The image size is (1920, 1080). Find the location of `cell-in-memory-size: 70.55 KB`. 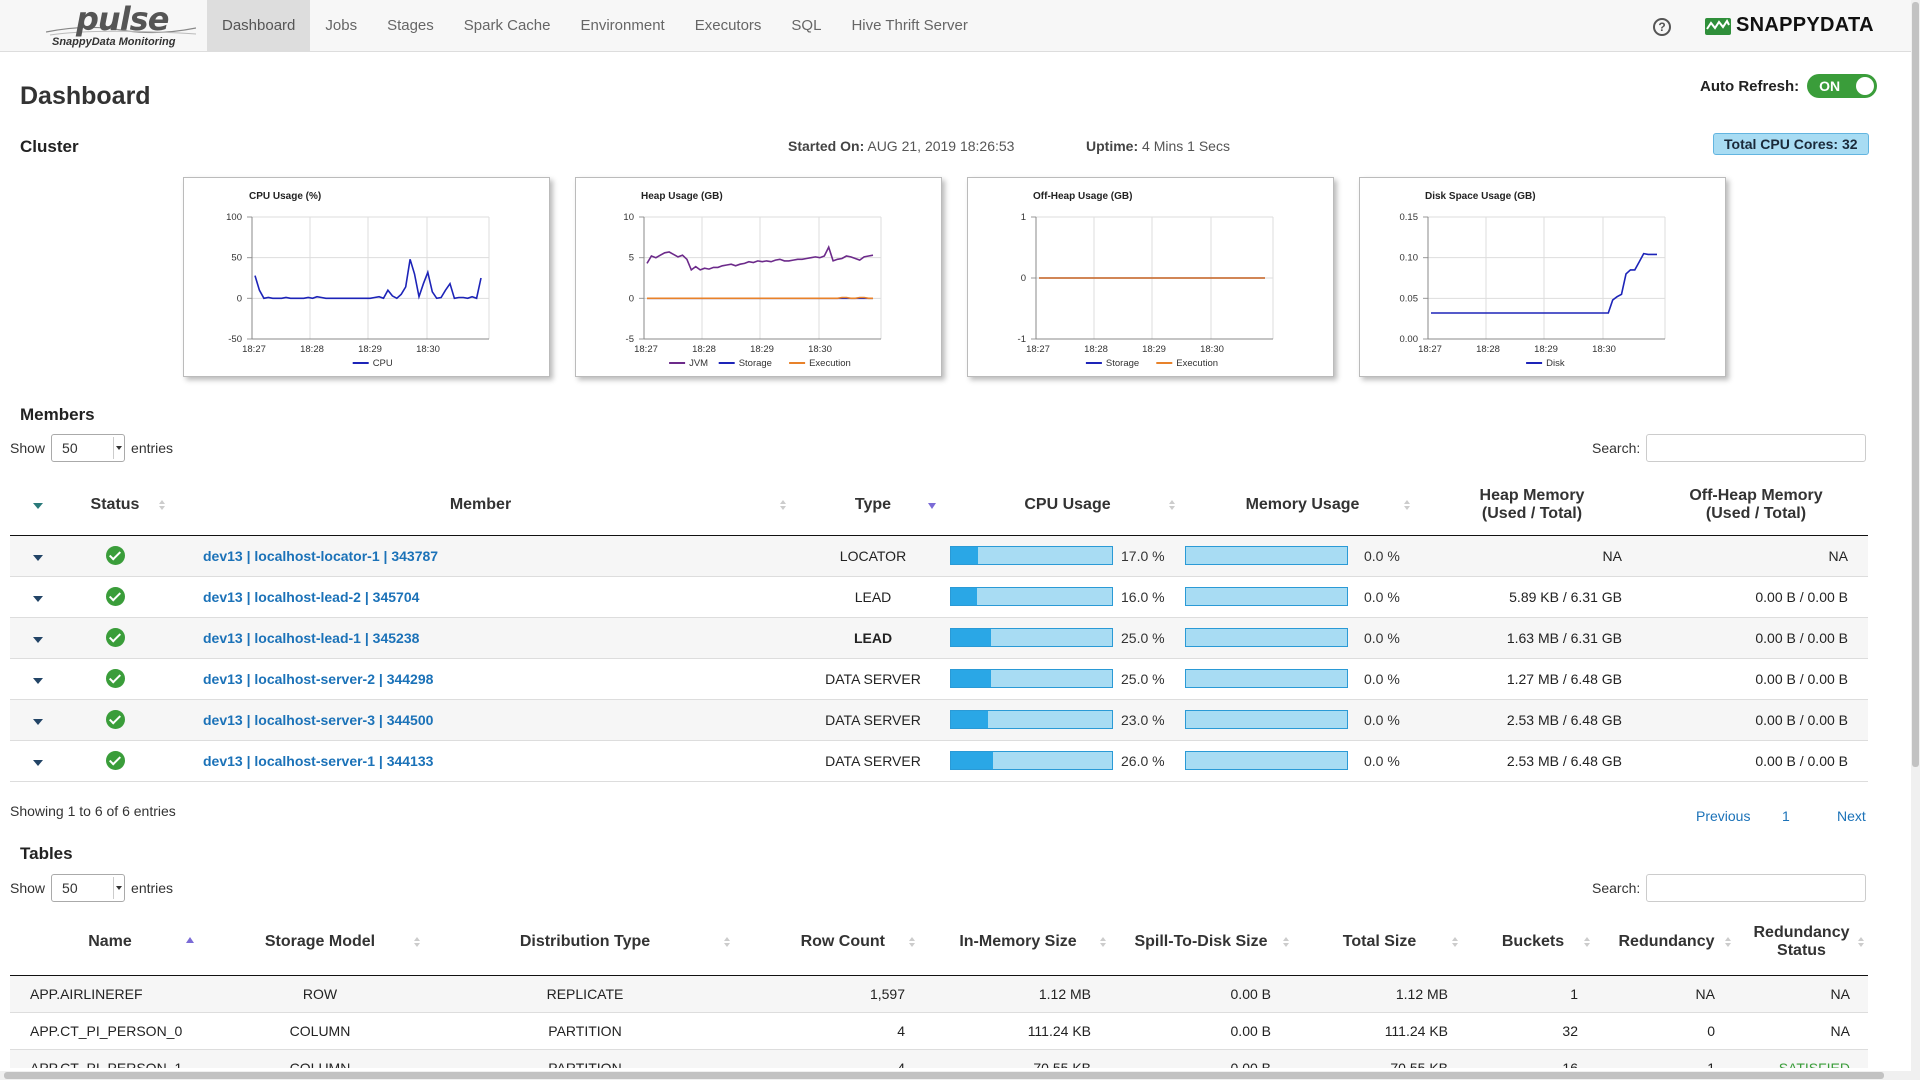

cell-in-memory-size: 70.55 KB is located at coordinates (1018, 1058).